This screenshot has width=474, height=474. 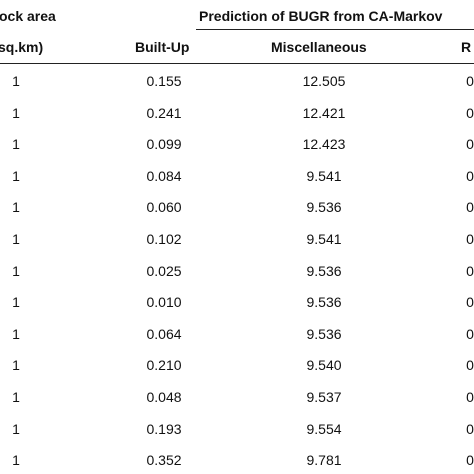 What do you see at coordinates (22, 47) in the screenshot?
I see `header-block-area-unit: sq.km)` at bounding box center [22, 47].